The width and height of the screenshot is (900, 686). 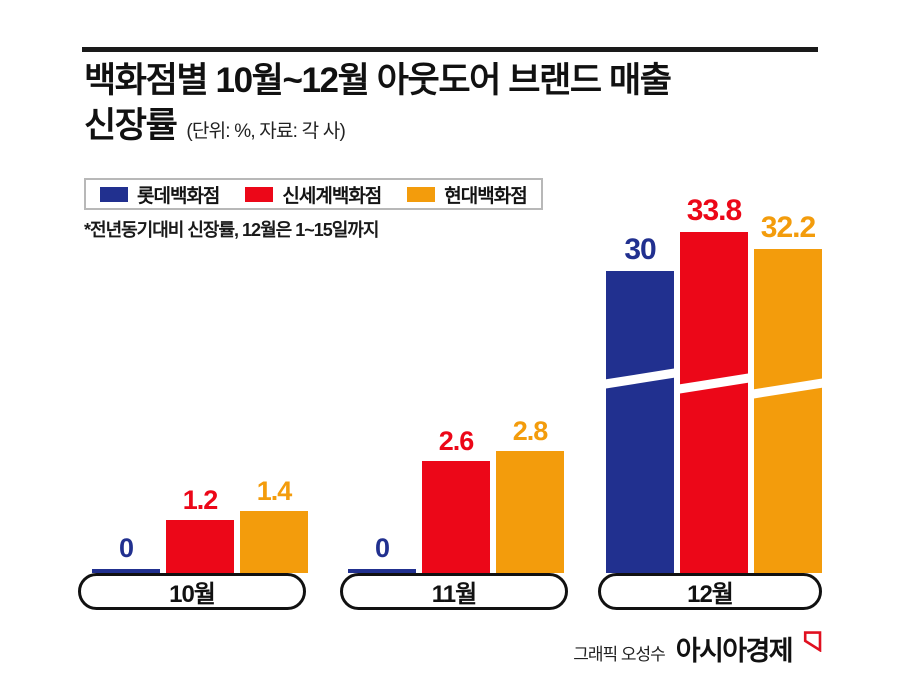 I want to click on legend-label-shinsegae: 신세계백화점, so click(x=332, y=196).